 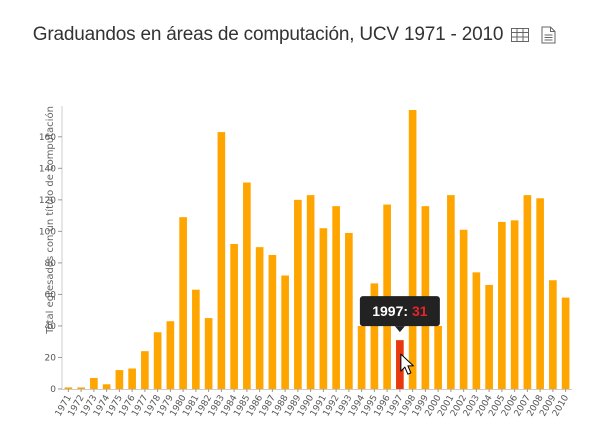 I want to click on bar-2006, so click(x=514, y=304).